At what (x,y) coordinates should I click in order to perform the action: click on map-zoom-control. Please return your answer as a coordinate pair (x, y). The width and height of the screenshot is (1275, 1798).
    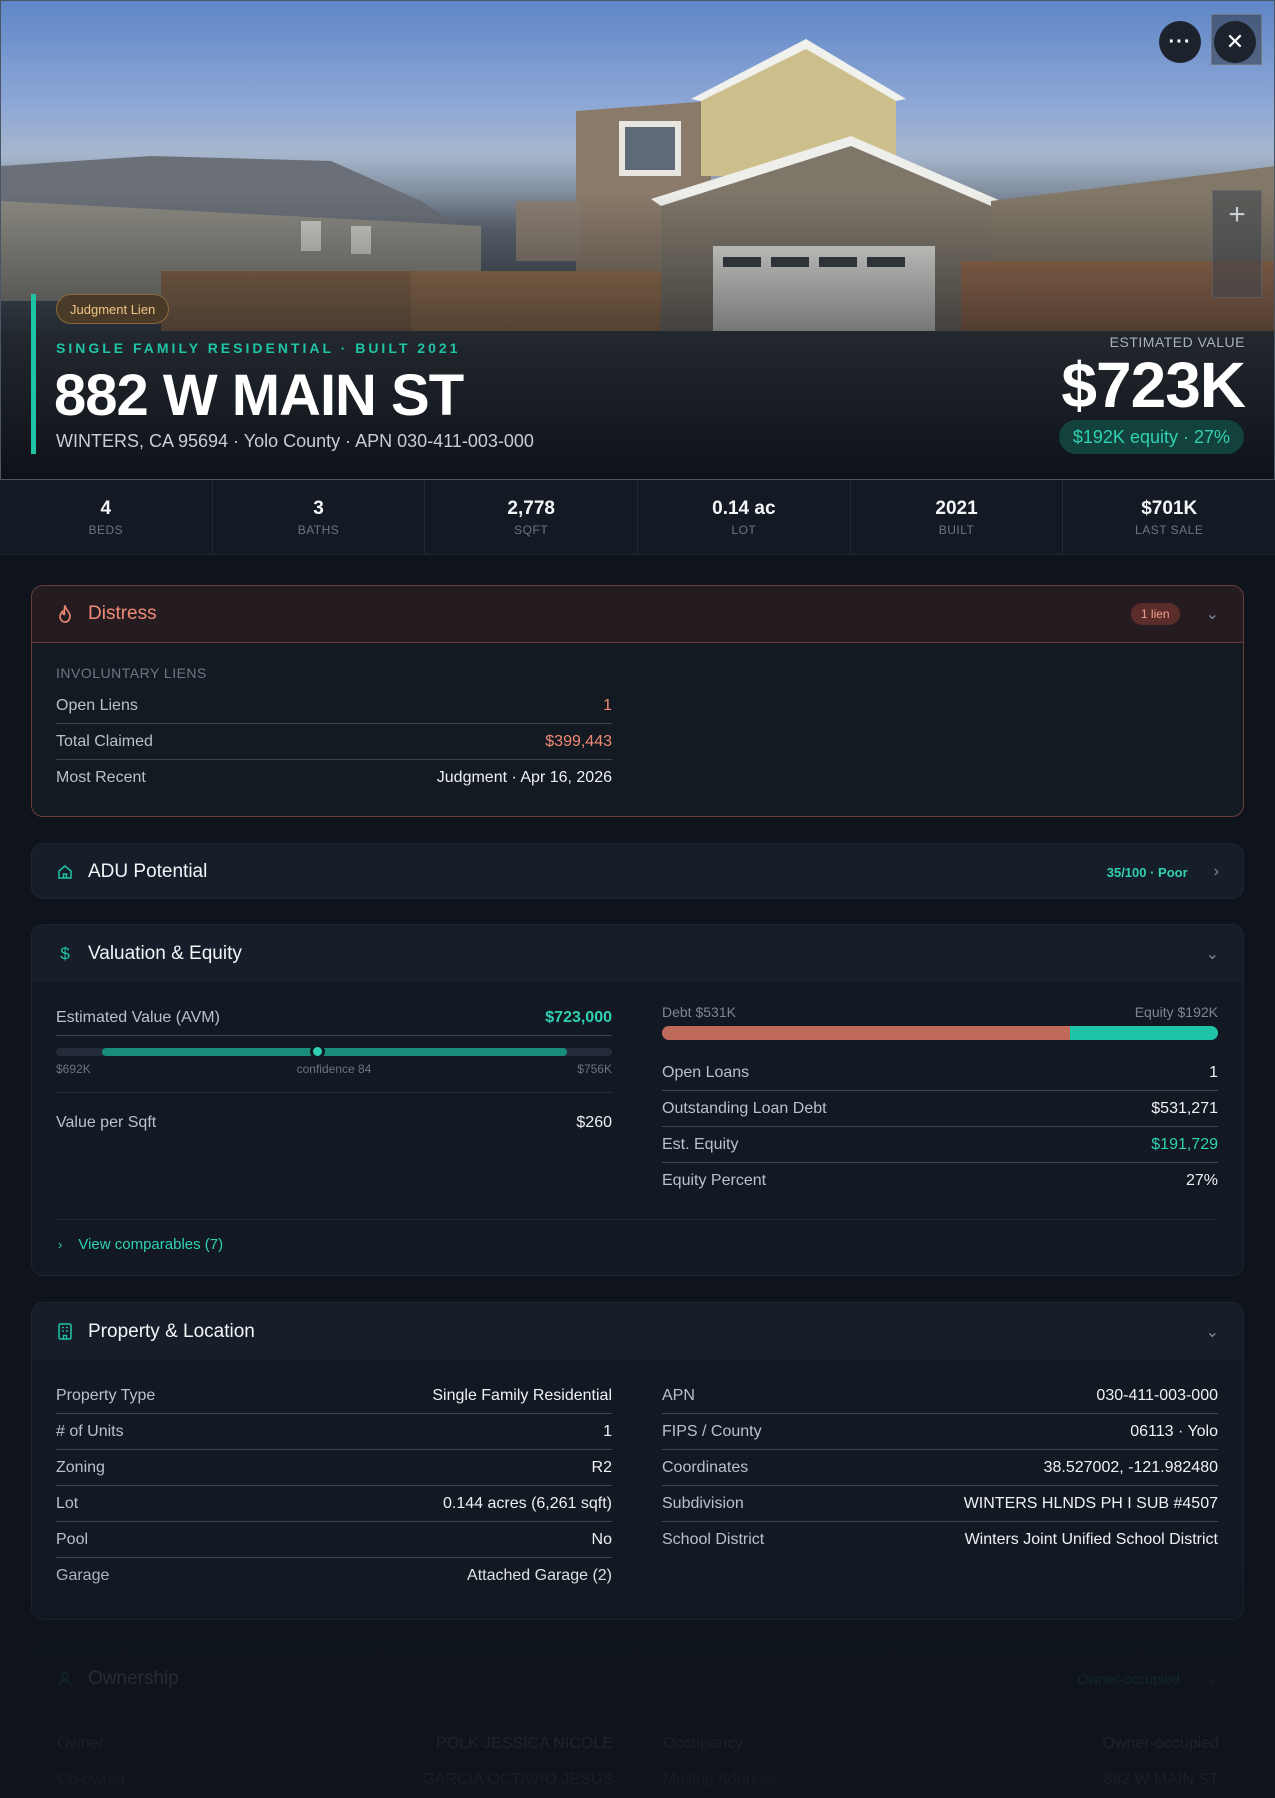
    Looking at the image, I should click on (1237, 244).